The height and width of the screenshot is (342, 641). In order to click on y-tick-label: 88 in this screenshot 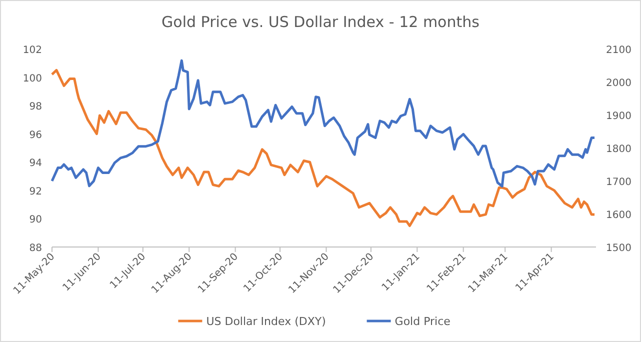, I will do `click(35, 248)`.